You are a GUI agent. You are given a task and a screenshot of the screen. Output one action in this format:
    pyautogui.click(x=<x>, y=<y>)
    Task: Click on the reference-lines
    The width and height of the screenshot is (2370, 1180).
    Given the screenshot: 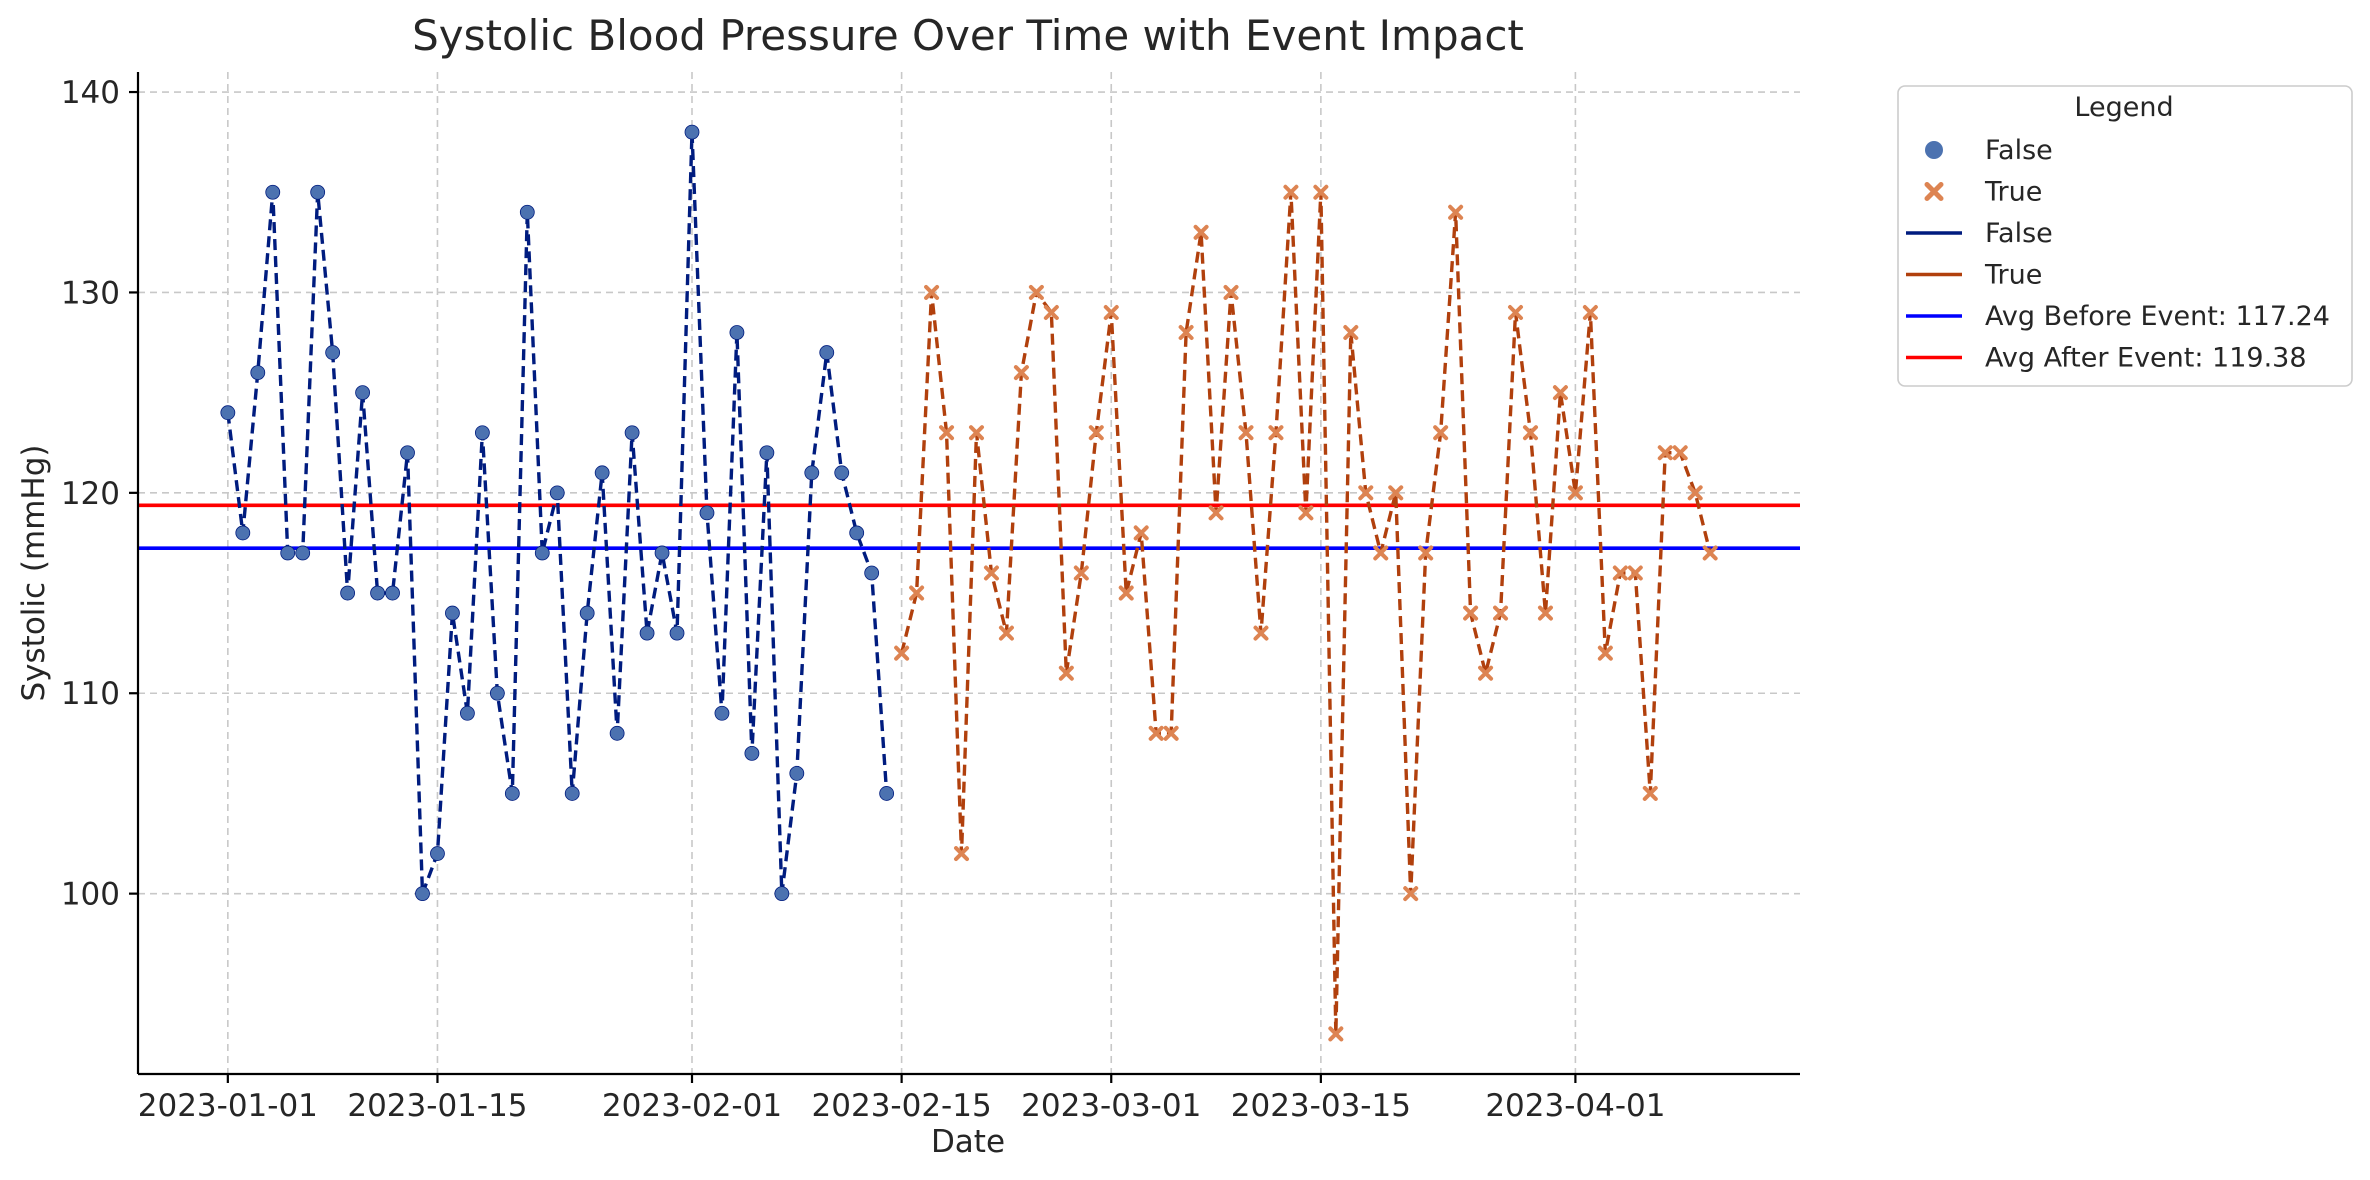 What is the action you would take?
    pyautogui.click(x=969, y=526)
    